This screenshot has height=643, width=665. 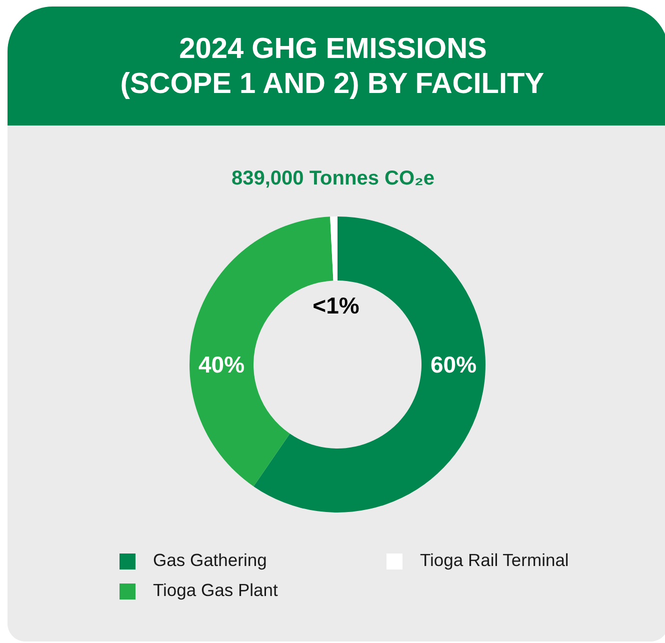 What do you see at coordinates (495, 560) in the screenshot?
I see `legend-label: Tioga Rail Terminal` at bounding box center [495, 560].